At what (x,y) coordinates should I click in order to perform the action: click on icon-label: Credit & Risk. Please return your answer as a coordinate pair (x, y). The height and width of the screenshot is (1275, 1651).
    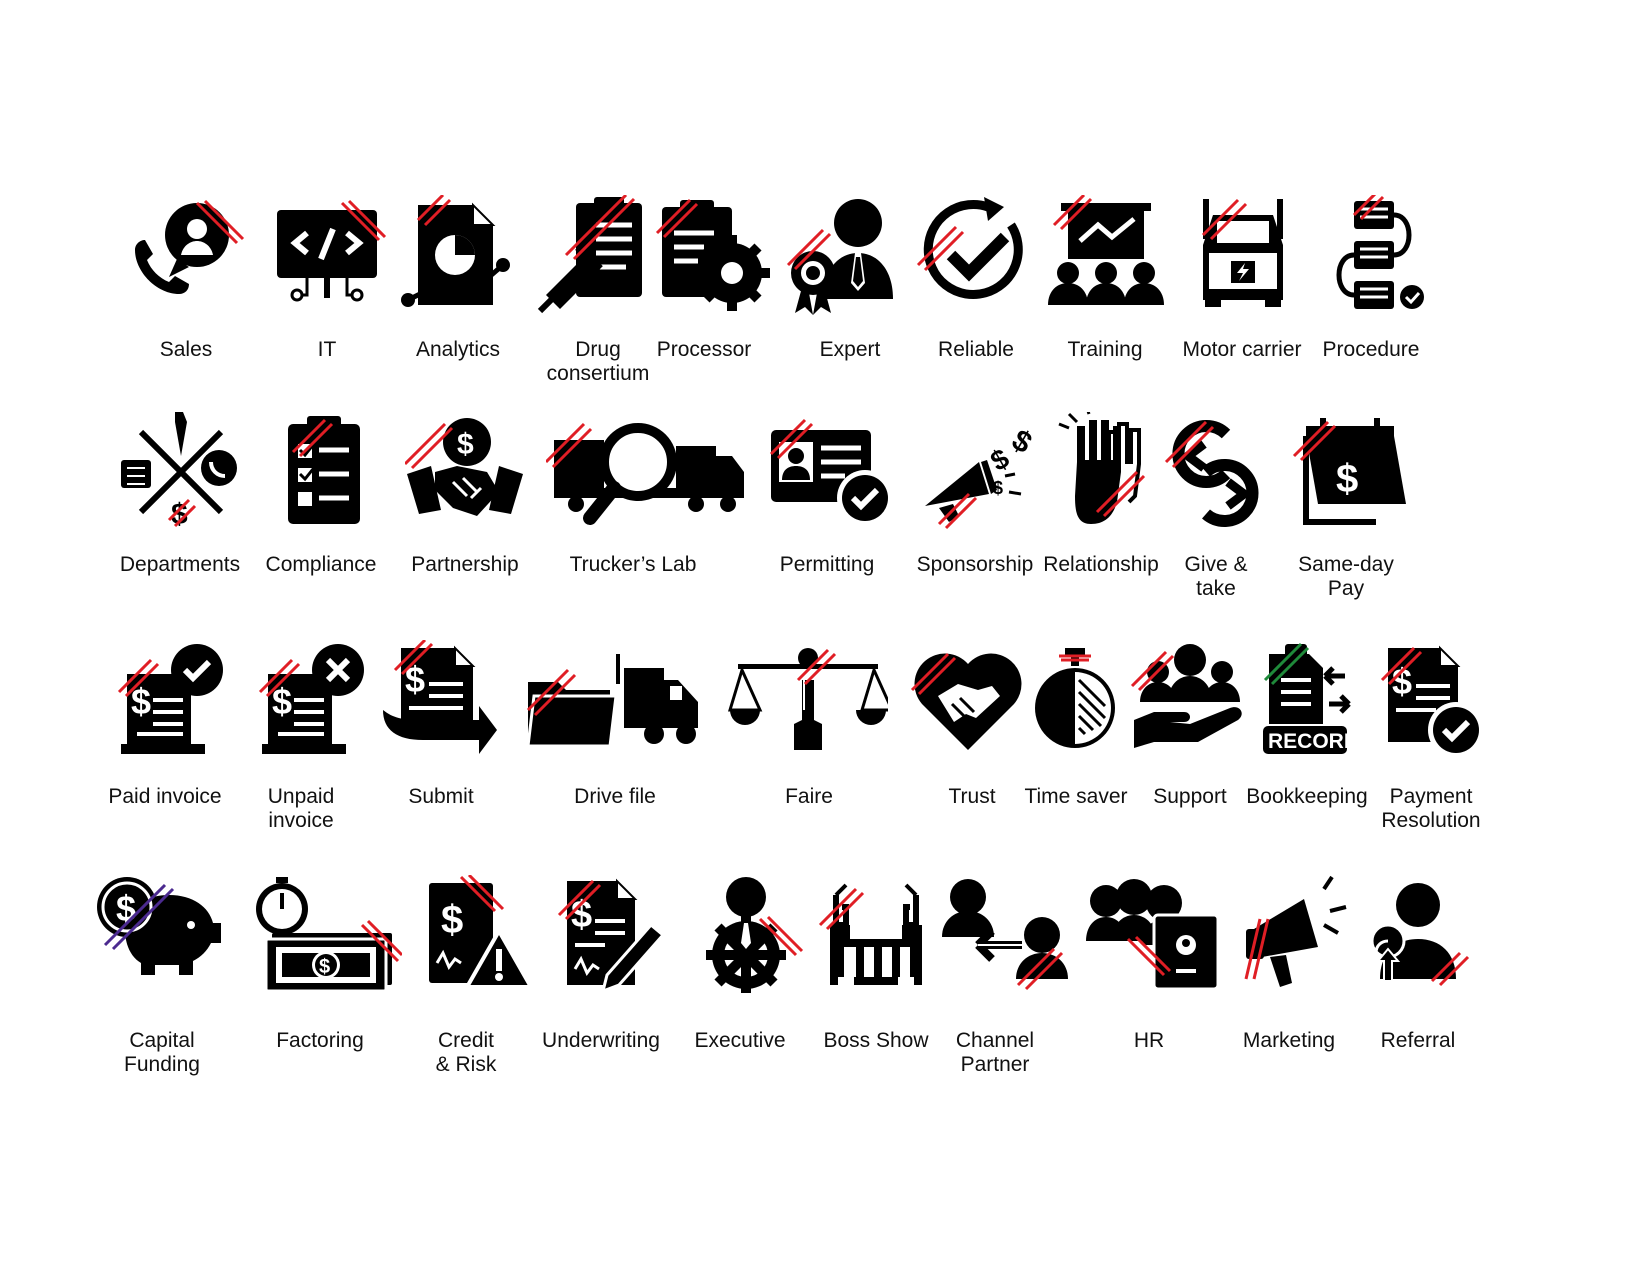
    Looking at the image, I should click on (466, 1052).